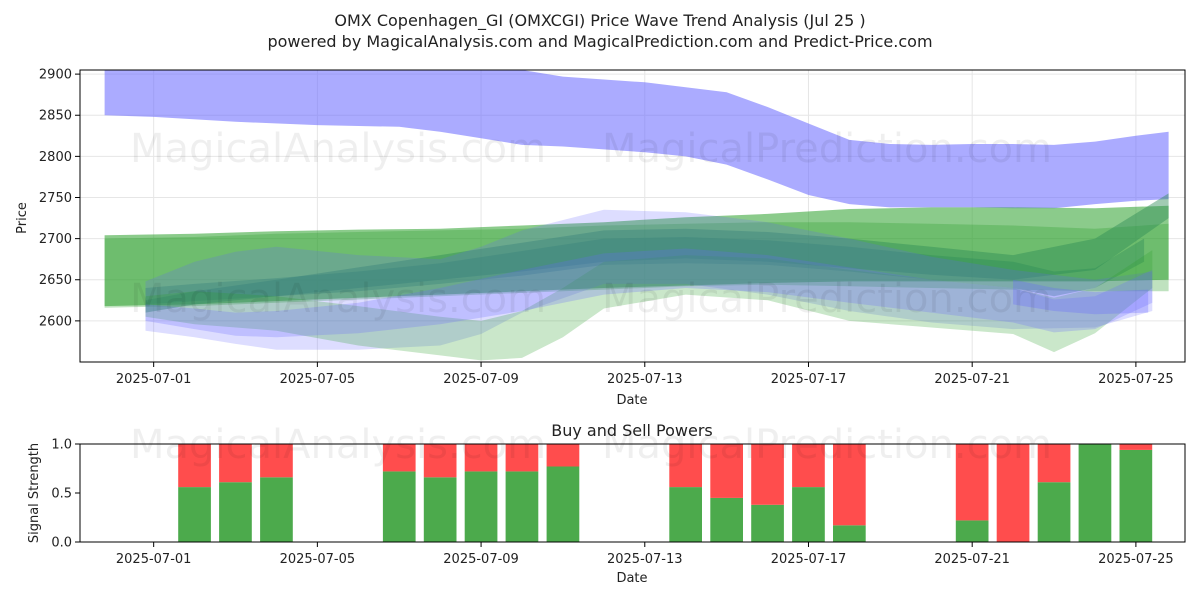  I want to click on signal-x-tick-label: 2025-07-09, so click(481, 559).